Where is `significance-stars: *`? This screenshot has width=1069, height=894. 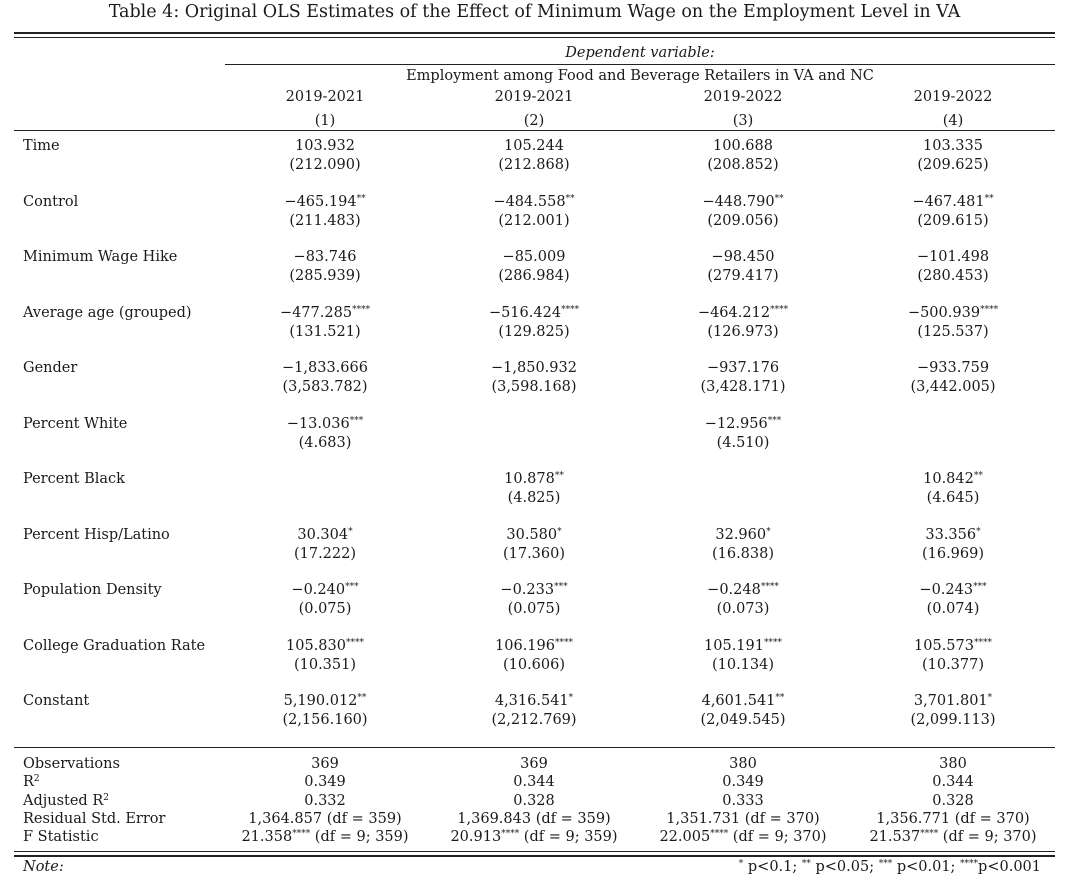
significance-stars: * is located at coordinates (990, 698).